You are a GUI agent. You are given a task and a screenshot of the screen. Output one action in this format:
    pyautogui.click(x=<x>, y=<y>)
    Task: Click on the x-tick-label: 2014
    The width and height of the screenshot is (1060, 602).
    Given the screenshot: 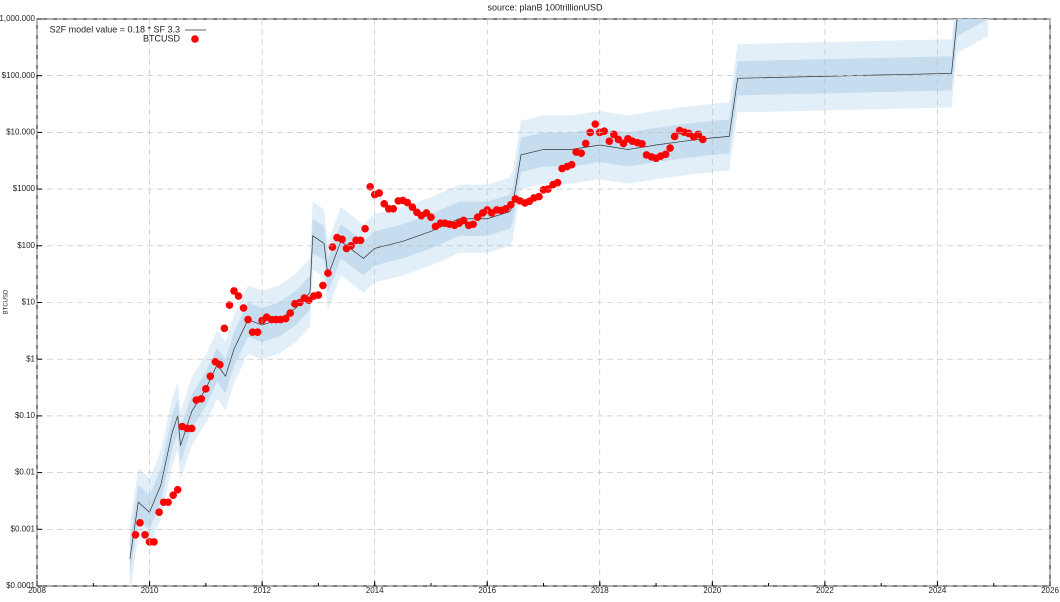 What is the action you would take?
    pyautogui.click(x=375, y=590)
    